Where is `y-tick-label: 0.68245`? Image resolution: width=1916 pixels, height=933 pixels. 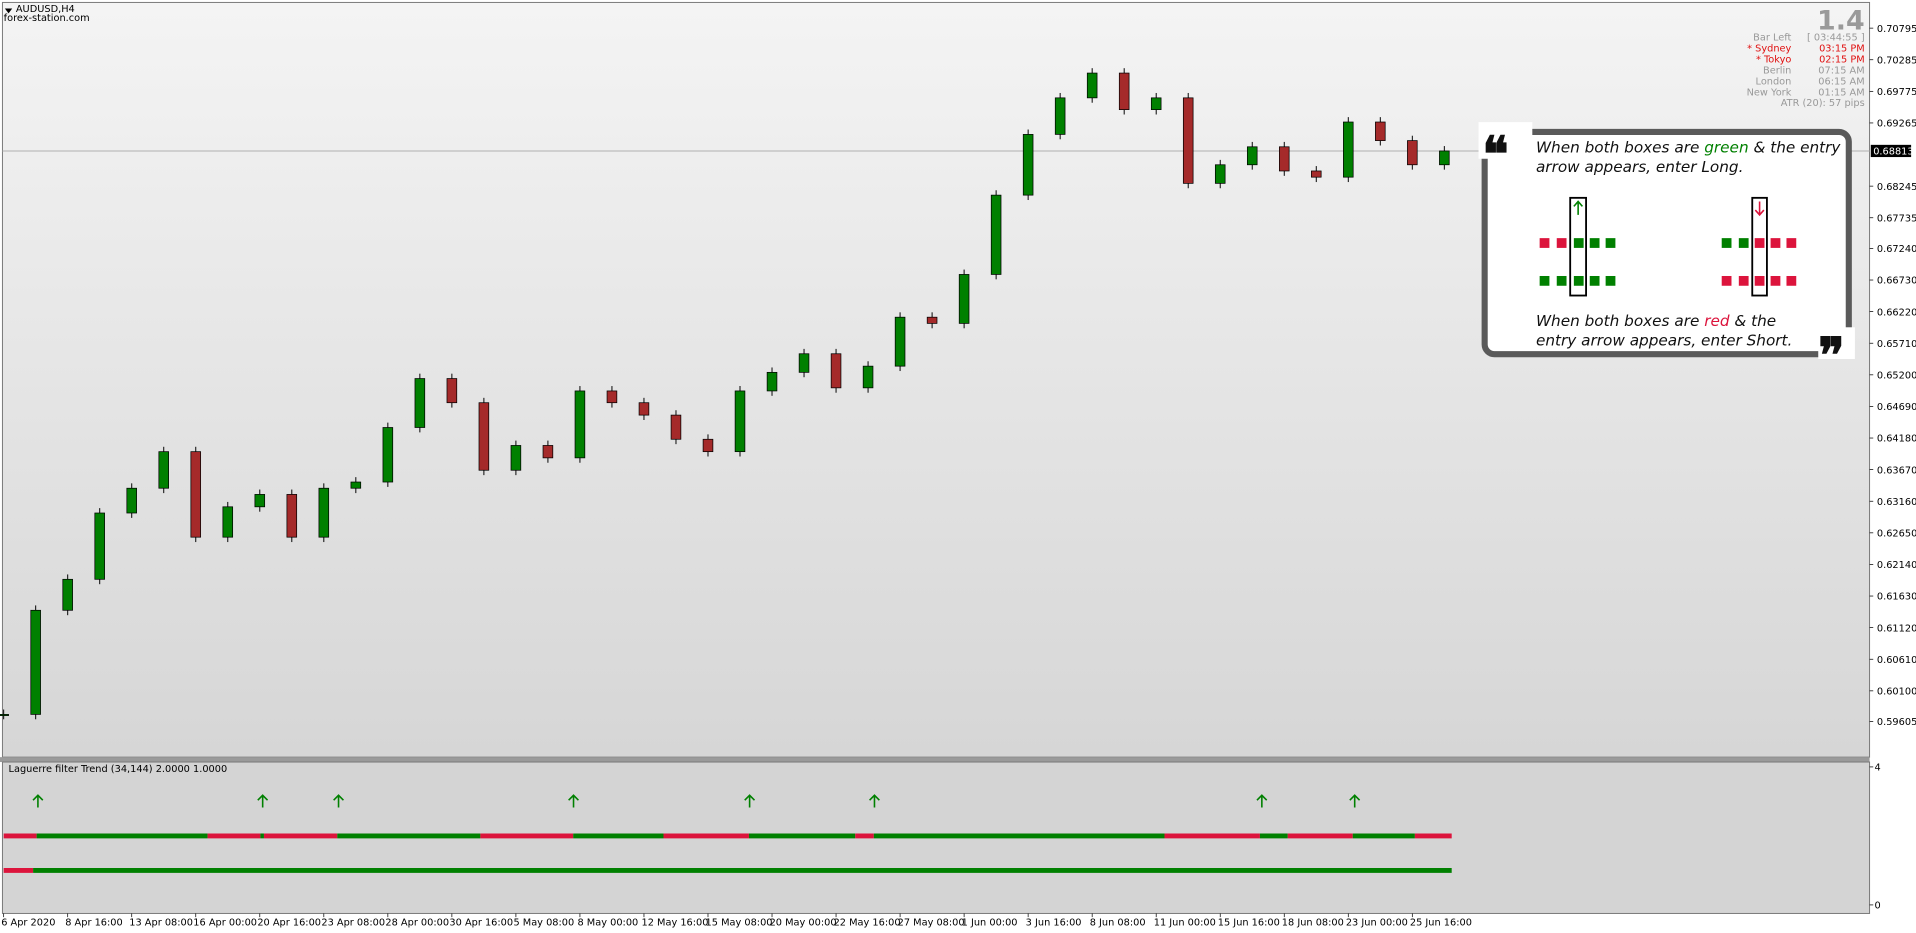
y-tick-label: 0.68245 is located at coordinates (1896, 187).